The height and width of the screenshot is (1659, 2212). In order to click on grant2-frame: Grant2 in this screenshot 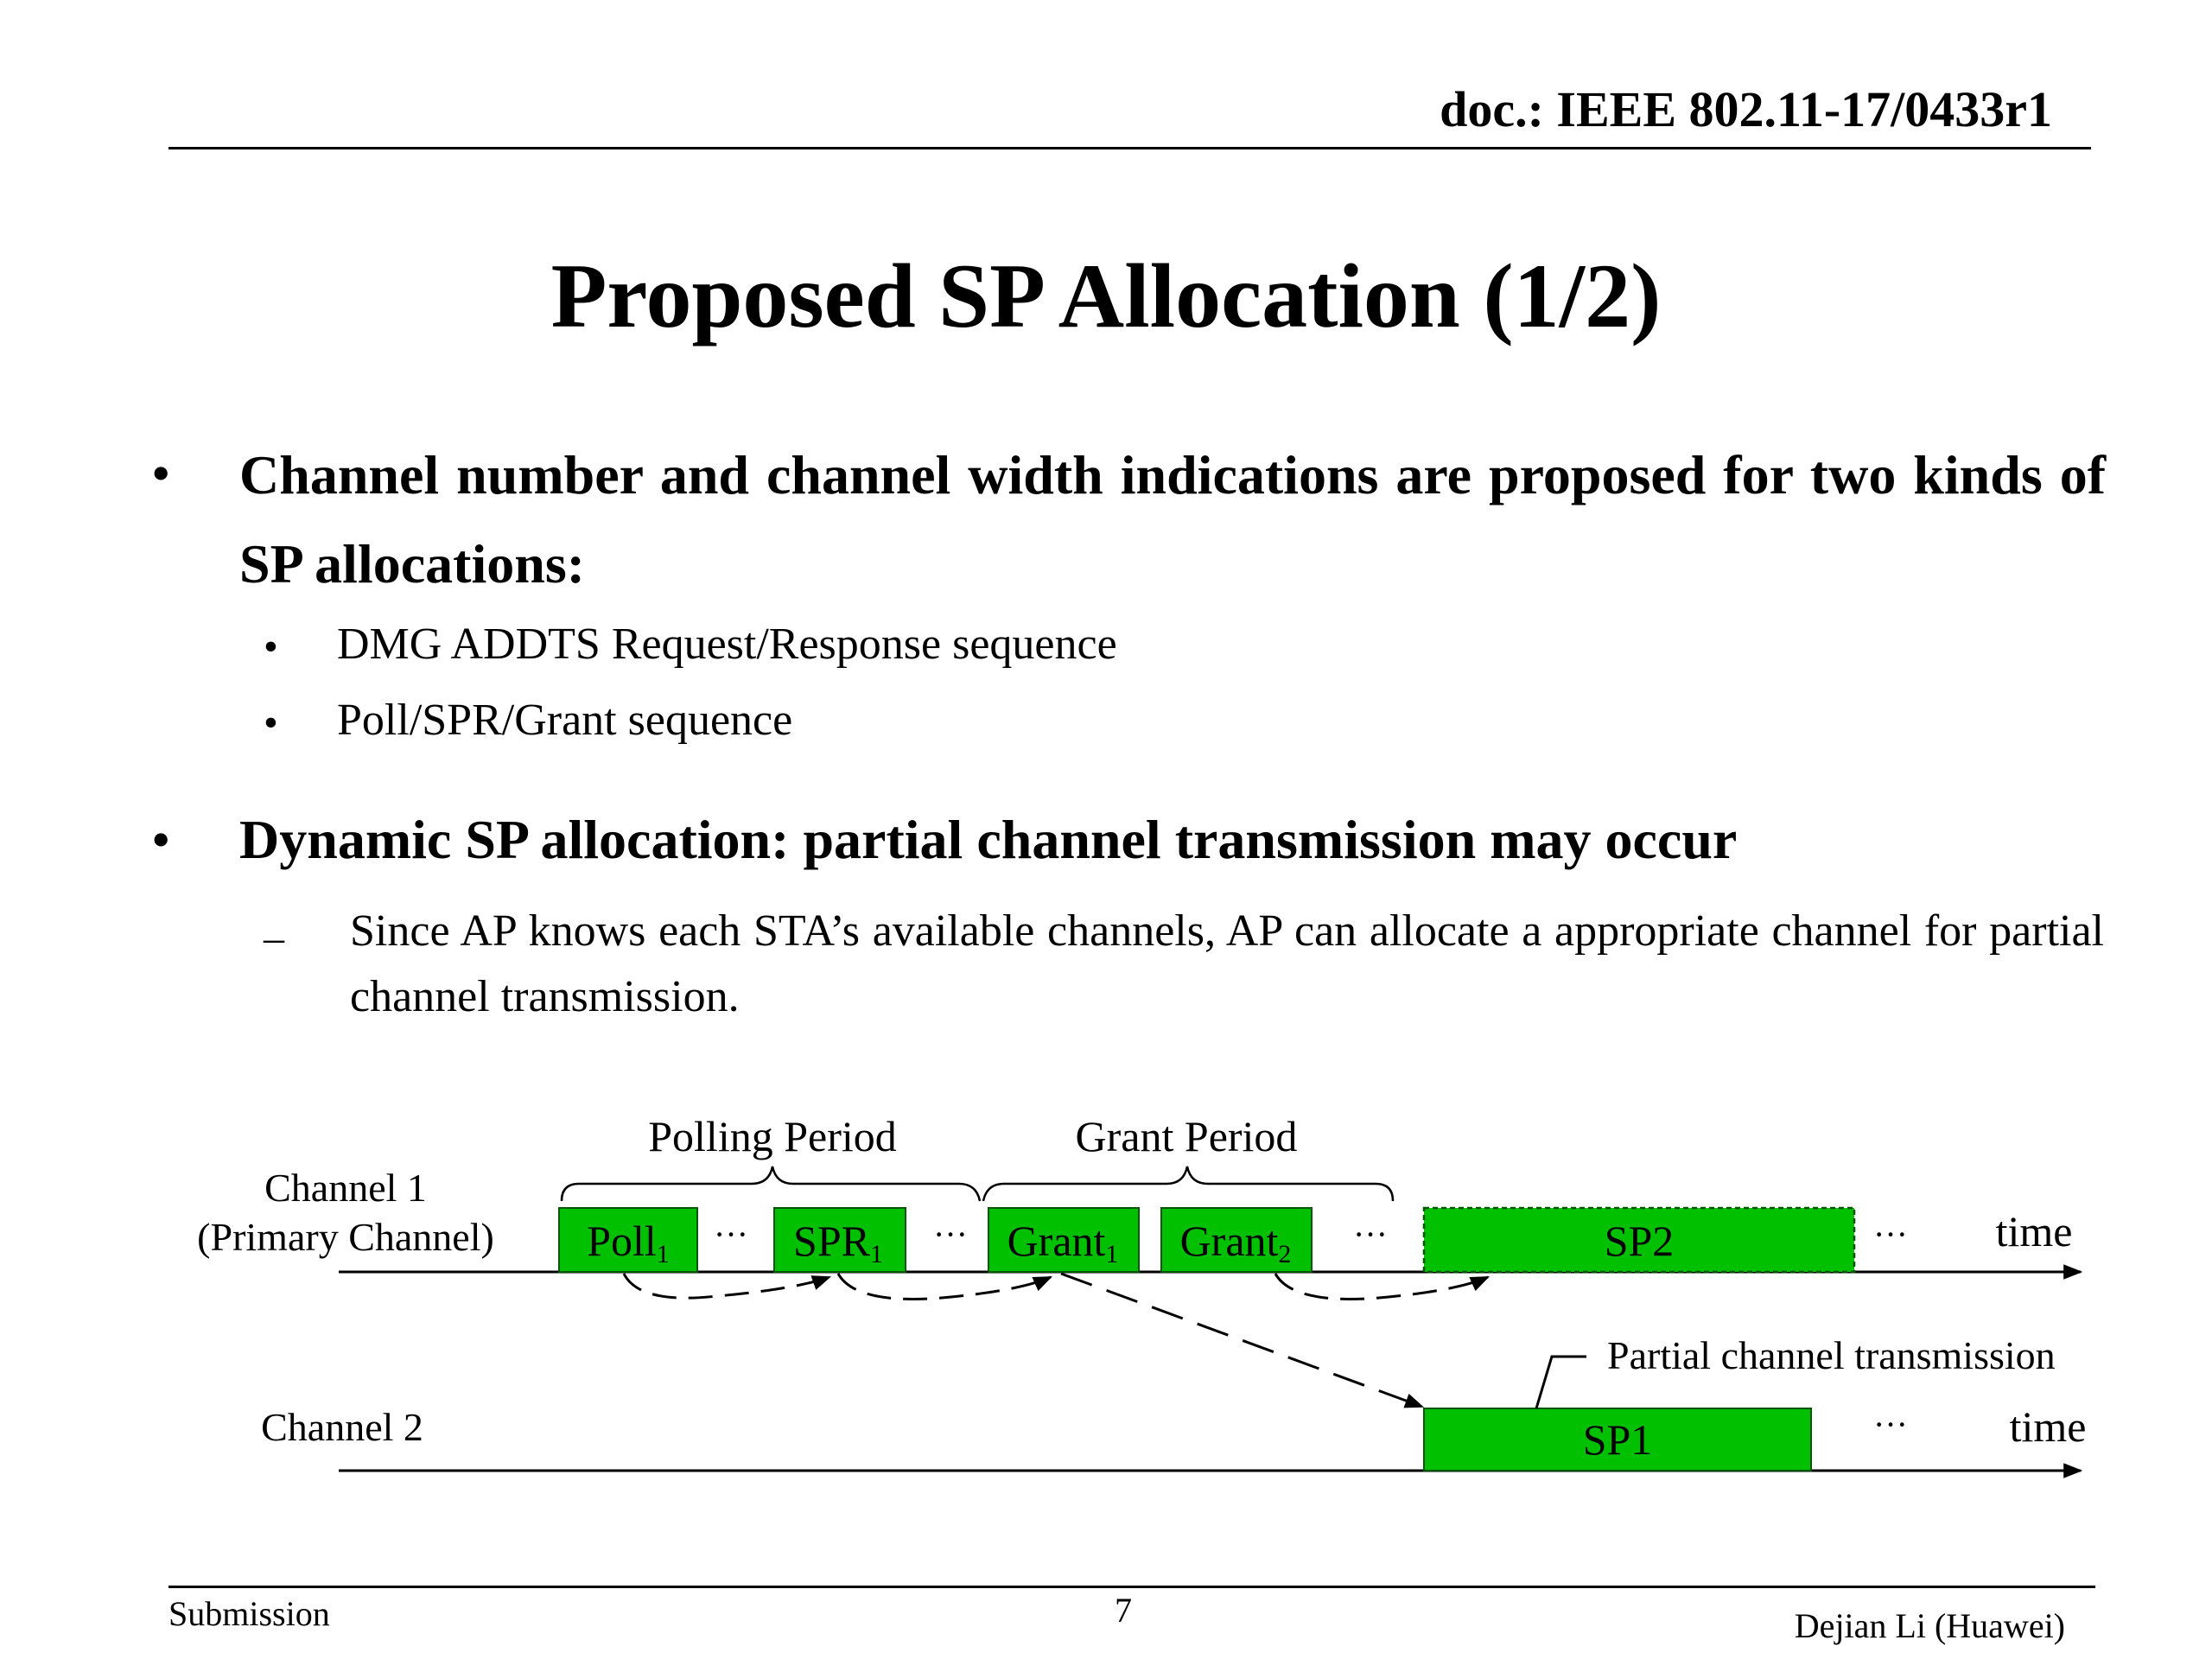, I will do `click(1236, 1240)`.